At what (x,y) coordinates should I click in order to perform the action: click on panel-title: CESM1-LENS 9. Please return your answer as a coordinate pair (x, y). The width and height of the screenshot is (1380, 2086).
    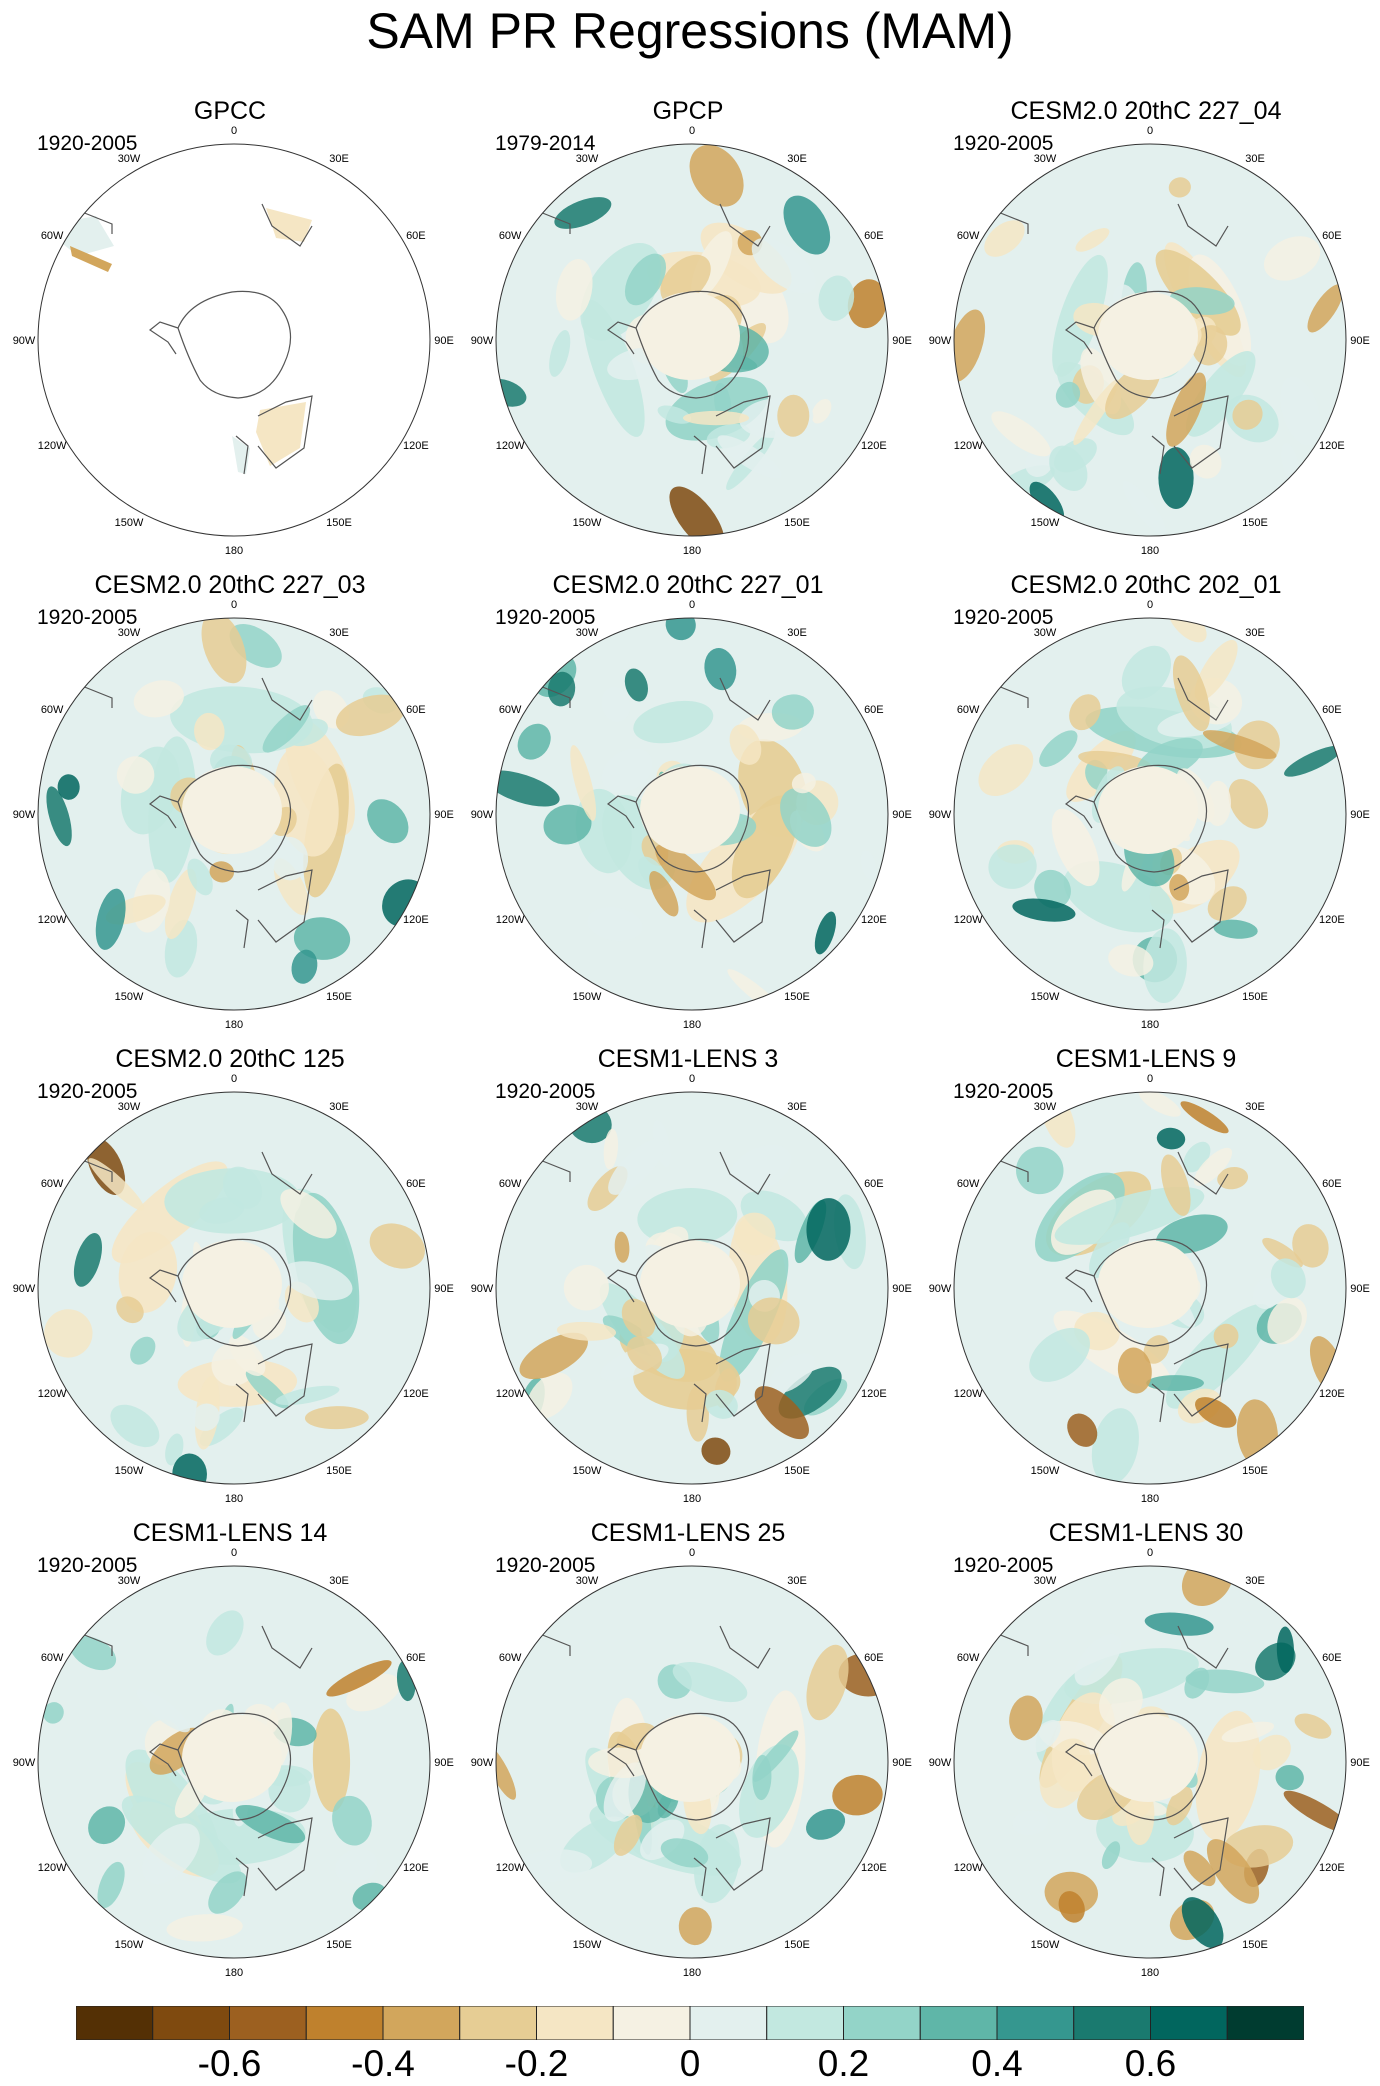
    Looking at the image, I should click on (1146, 1059).